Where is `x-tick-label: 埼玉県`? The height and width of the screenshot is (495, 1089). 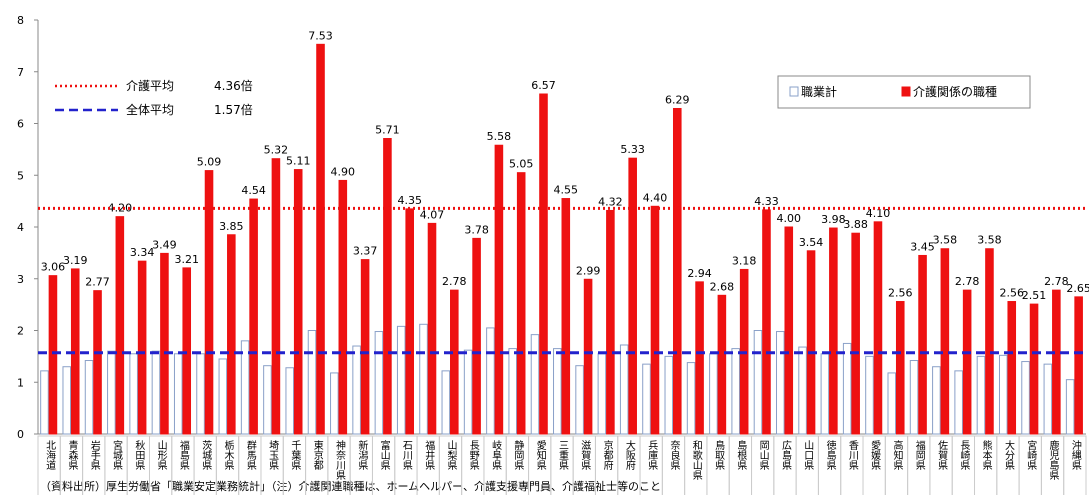
x-tick-label: 埼玉県 is located at coordinates (273, 455).